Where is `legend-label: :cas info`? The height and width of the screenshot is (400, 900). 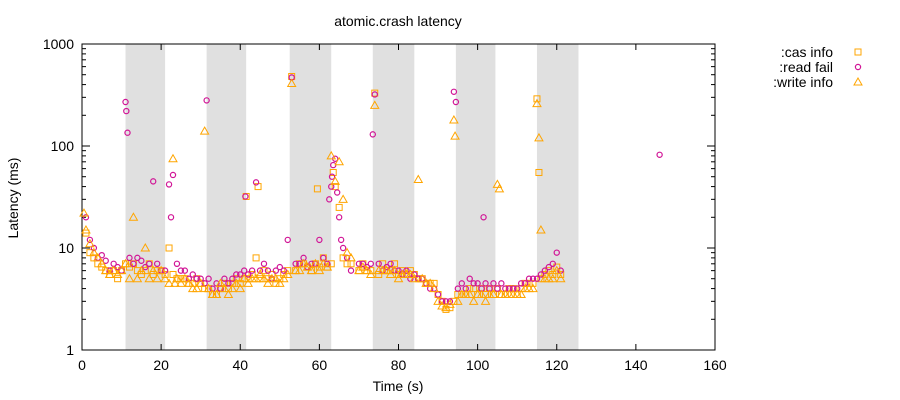
legend-label: :cas info is located at coordinates (807, 52).